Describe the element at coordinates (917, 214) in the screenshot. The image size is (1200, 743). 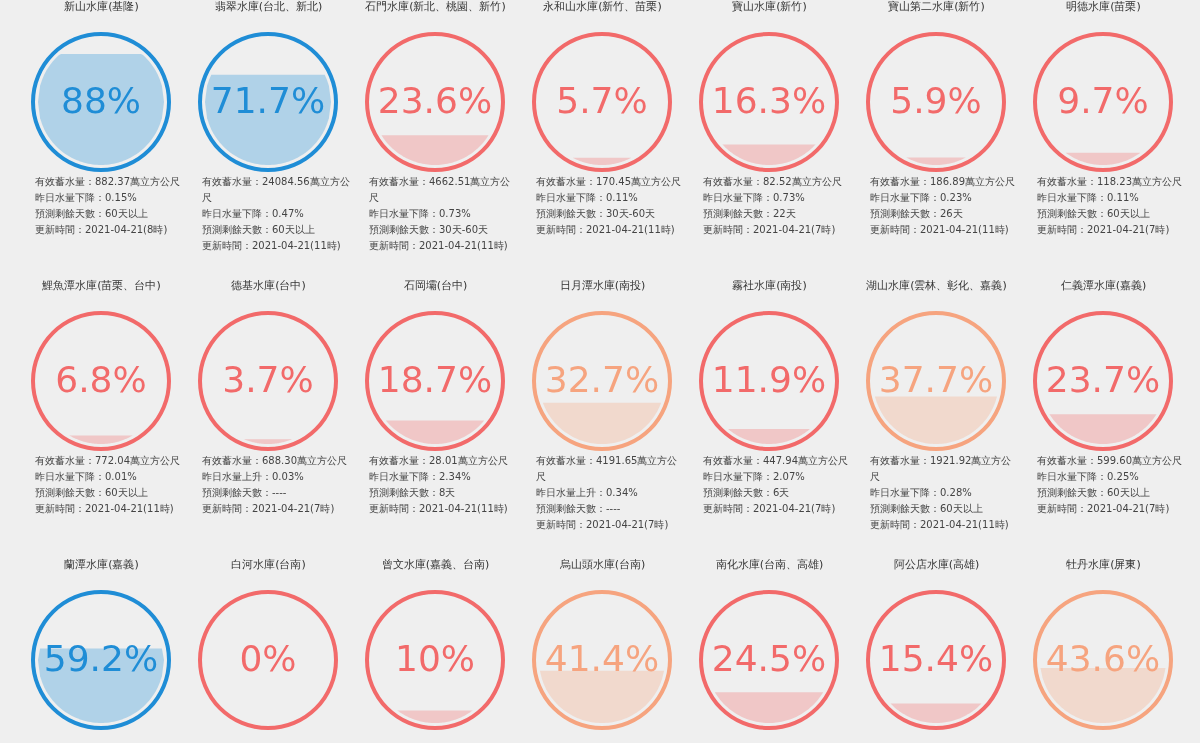
I see `text: 預測剩餘天數：26天` at that location.